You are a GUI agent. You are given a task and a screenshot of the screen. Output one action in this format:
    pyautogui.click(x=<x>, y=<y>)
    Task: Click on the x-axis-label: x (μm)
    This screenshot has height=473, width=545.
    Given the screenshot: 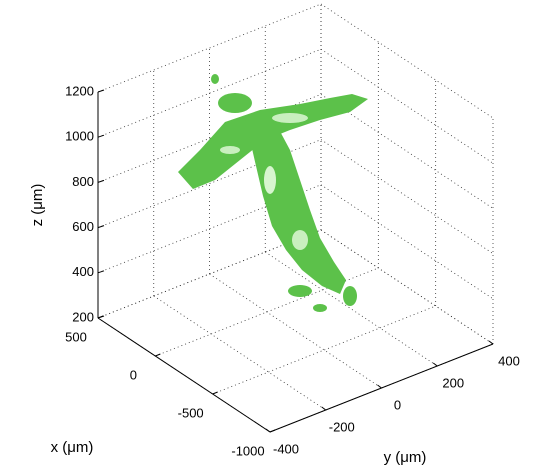 What is the action you would take?
    pyautogui.click(x=72, y=447)
    